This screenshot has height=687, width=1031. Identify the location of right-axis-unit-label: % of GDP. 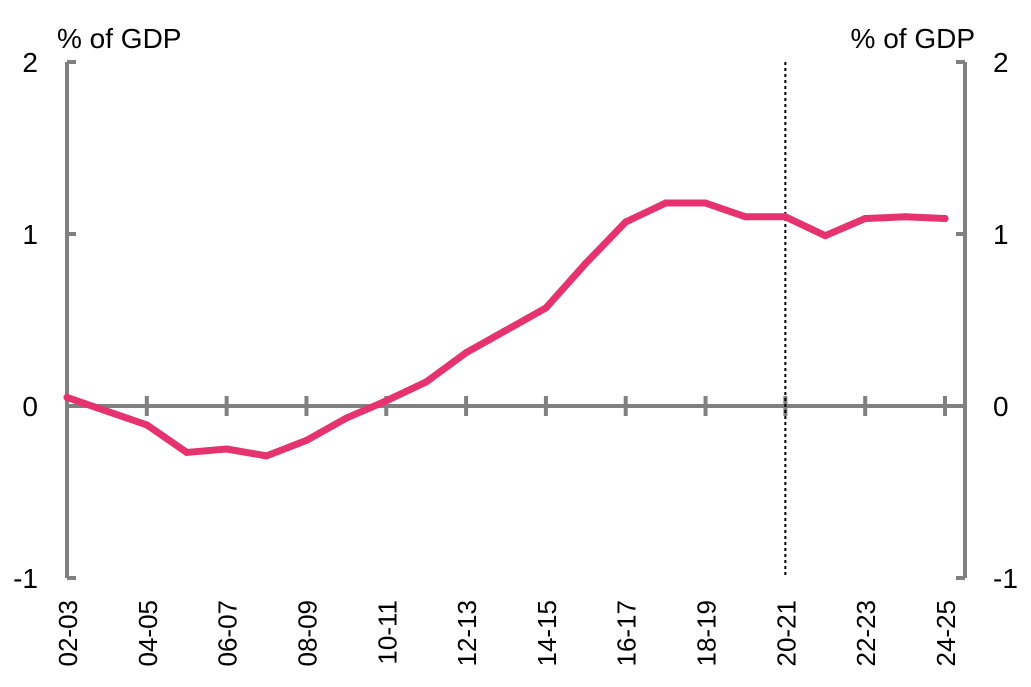
(912, 38).